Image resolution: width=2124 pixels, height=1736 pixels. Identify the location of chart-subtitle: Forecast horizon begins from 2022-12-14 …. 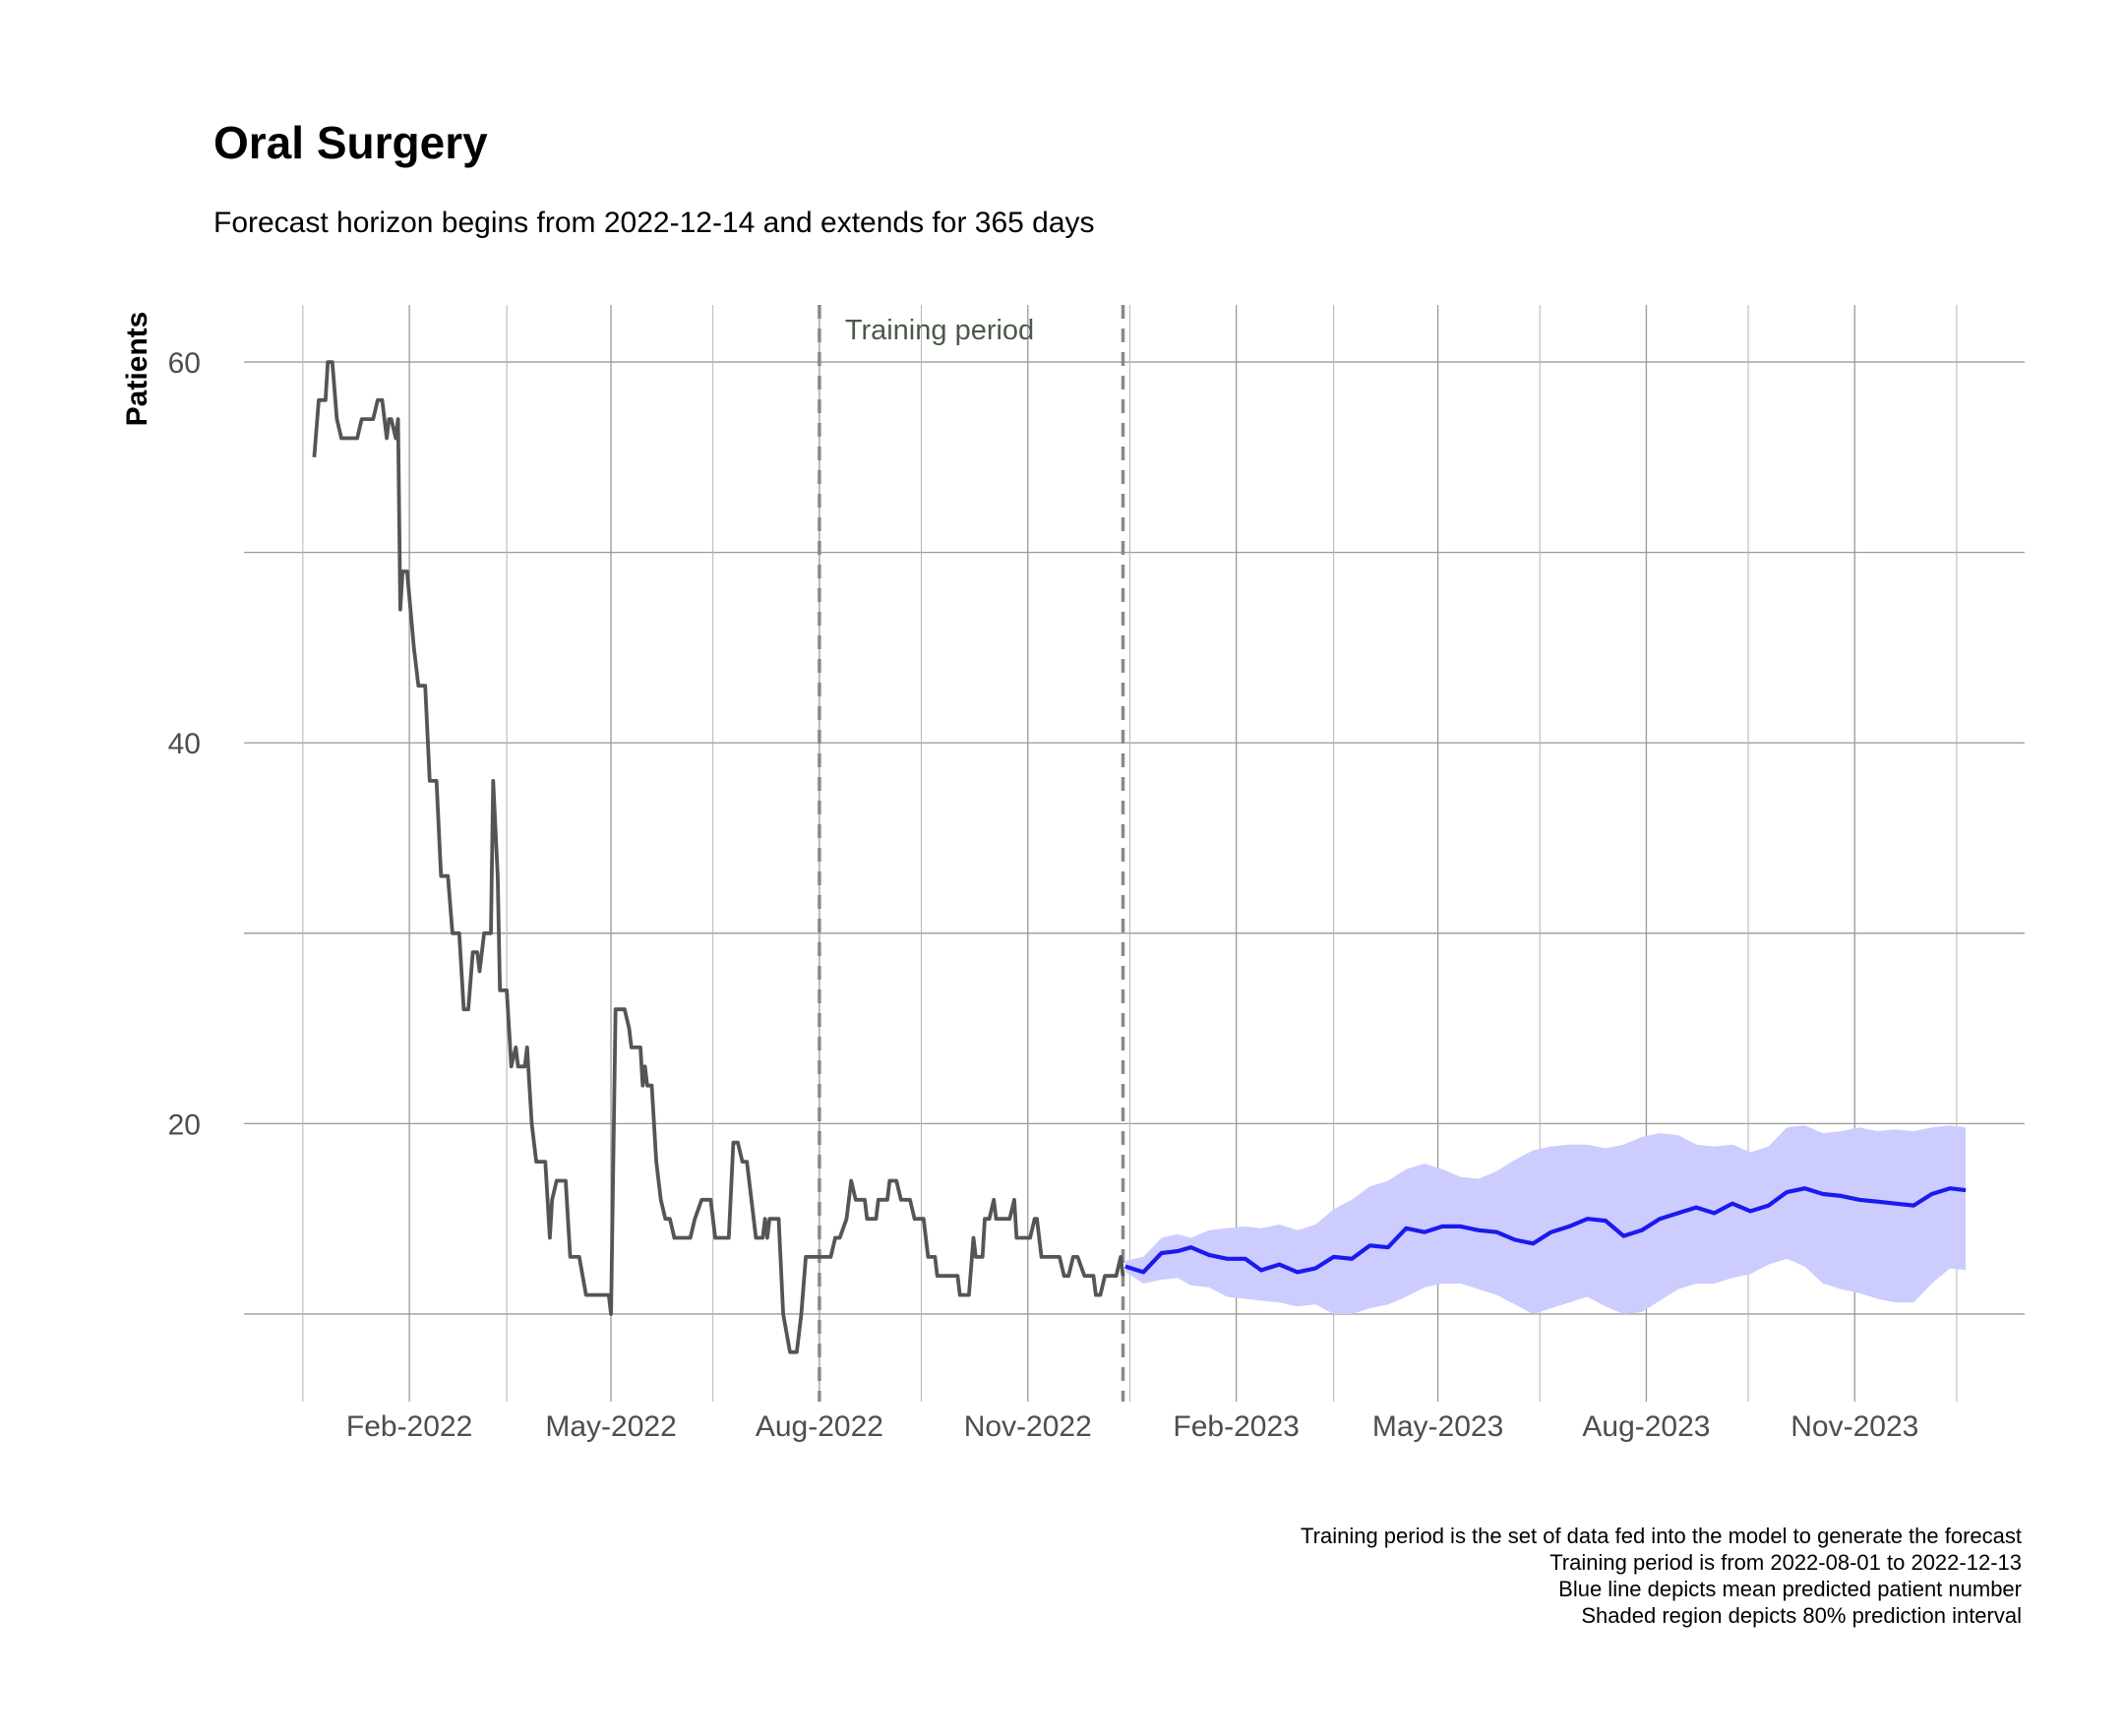
(654, 223).